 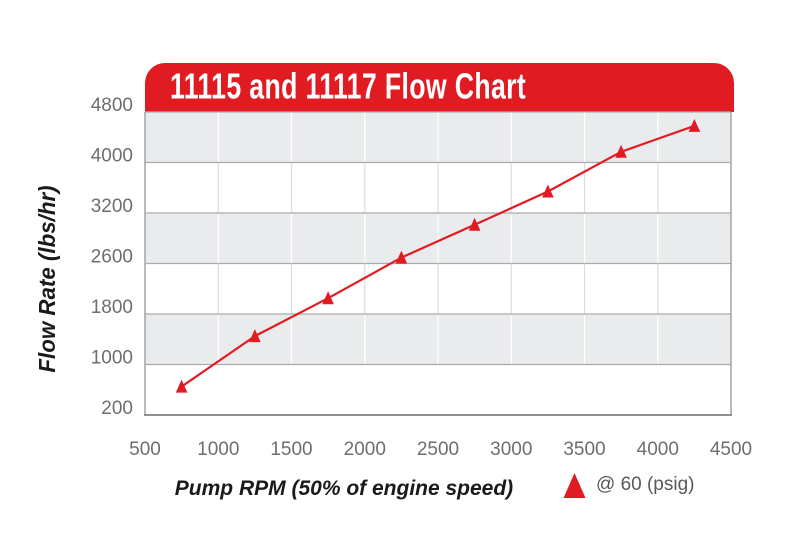 What do you see at coordinates (365, 449) in the screenshot?
I see `x-tick-label: 2000` at bounding box center [365, 449].